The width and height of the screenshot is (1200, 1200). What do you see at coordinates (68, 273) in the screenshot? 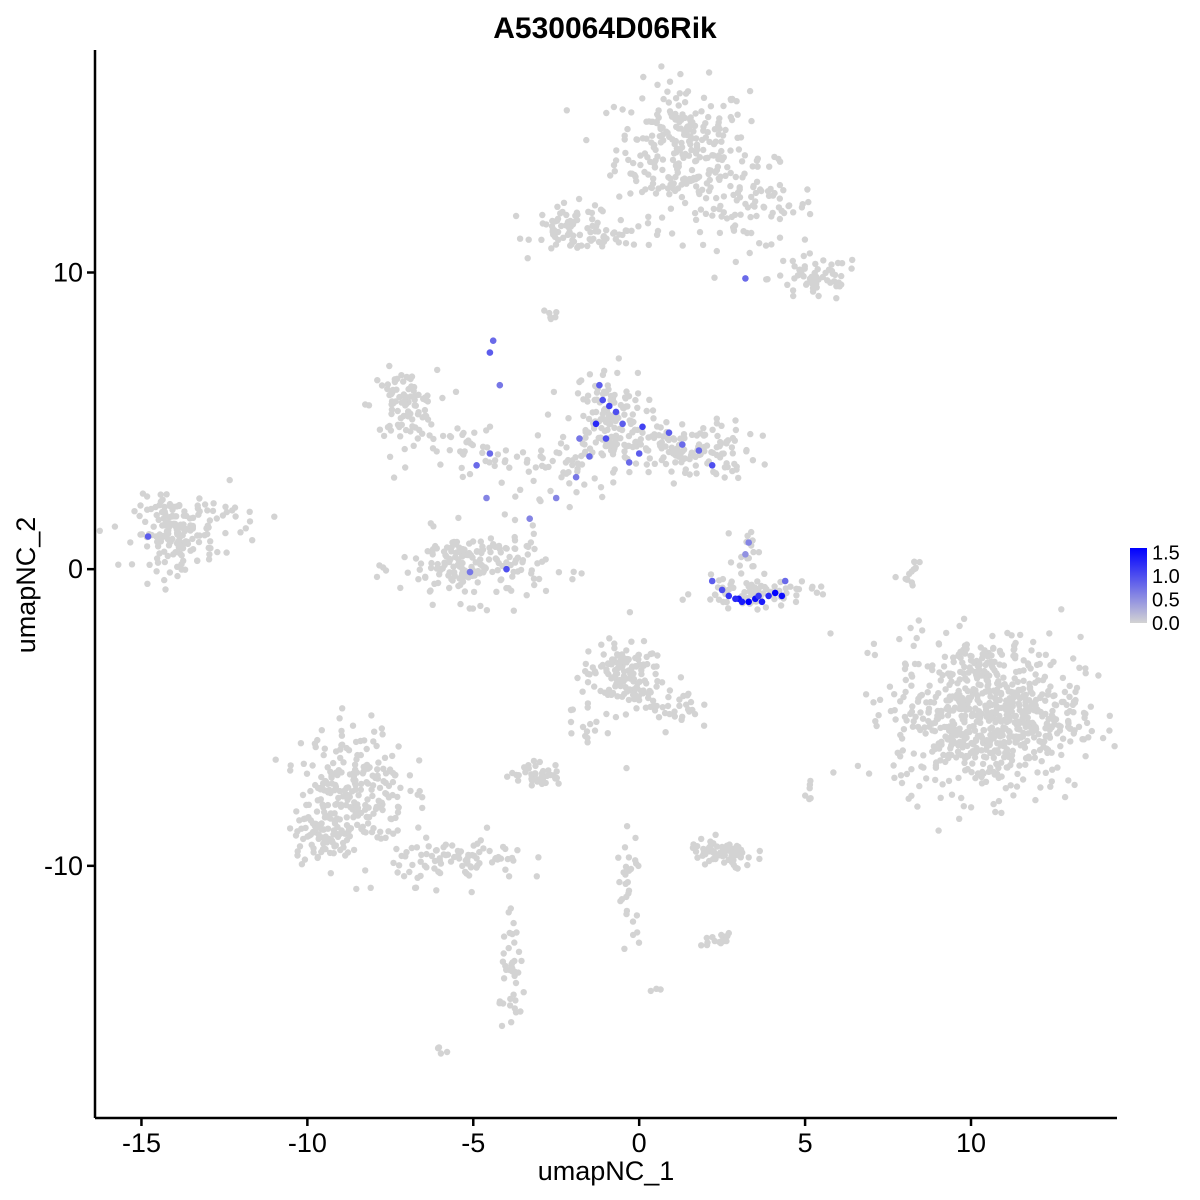
I see `y-tick-label: 10` at bounding box center [68, 273].